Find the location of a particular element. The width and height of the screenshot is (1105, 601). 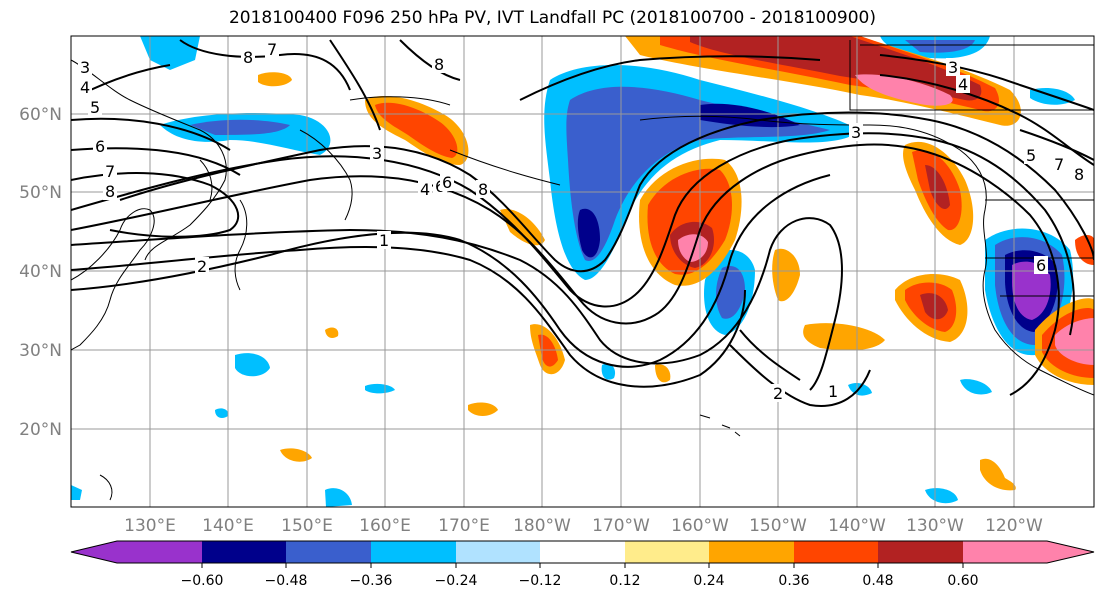

lon-label: 160°E is located at coordinates (385, 526).